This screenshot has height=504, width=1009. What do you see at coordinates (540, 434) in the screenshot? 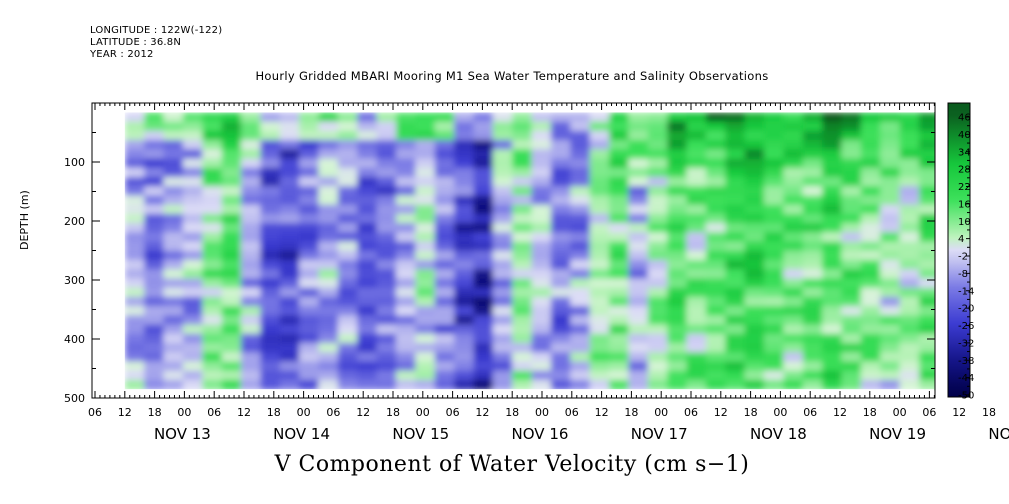
I see `x-day-label: NOV 16` at bounding box center [540, 434].